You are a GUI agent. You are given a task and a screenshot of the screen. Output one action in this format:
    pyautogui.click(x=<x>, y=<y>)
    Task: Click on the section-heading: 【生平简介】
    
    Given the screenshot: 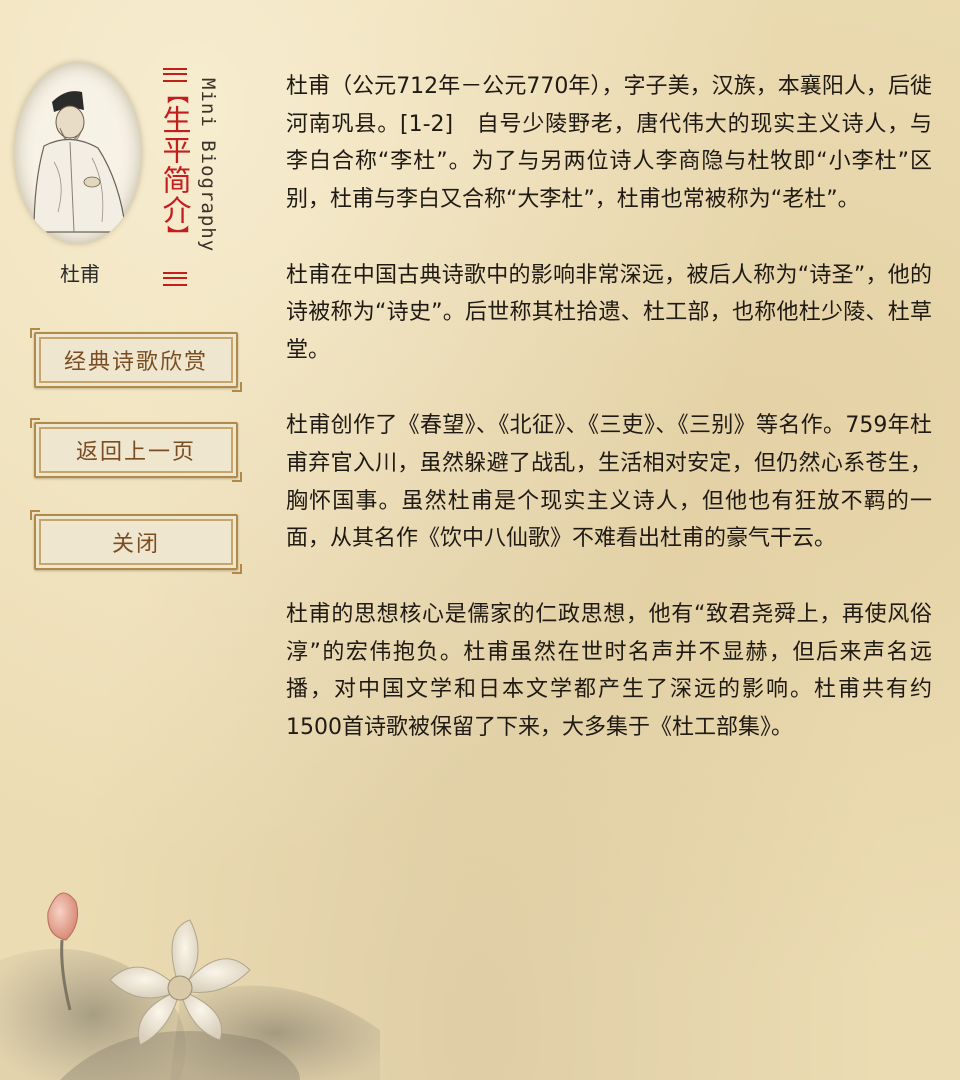 What is the action you would take?
    pyautogui.click(x=175, y=178)
    